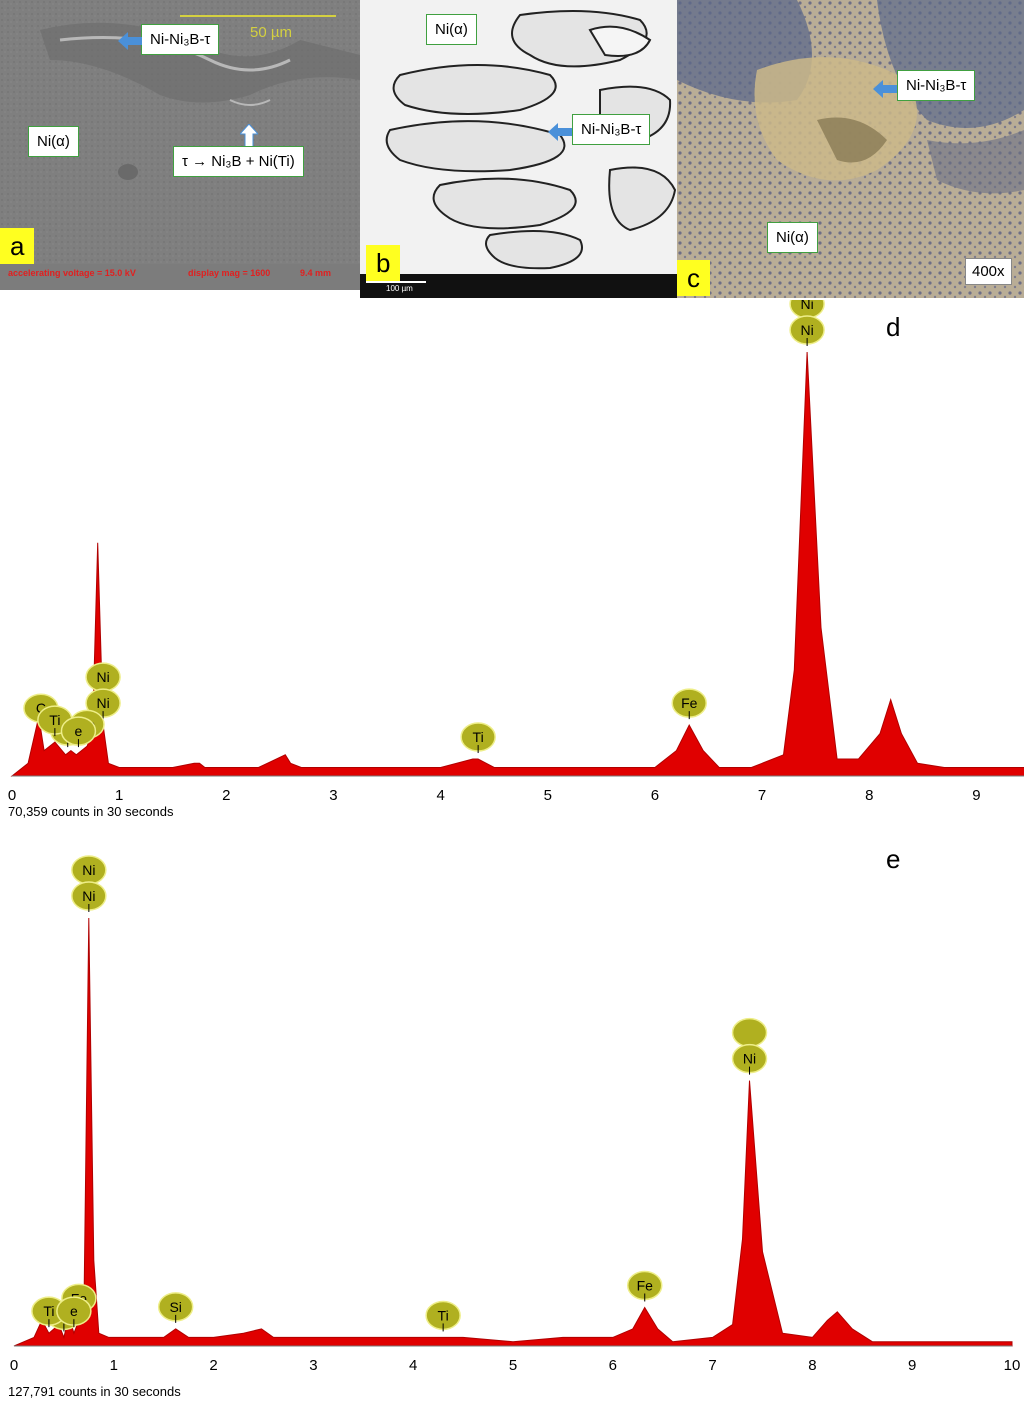  I want to click on scale-label-a: 50 µm, so click(271, 32).